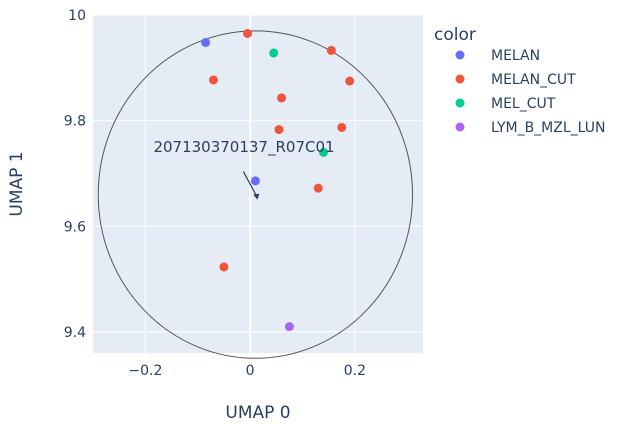  I want to click on annotation-arrowhead, so click(256, 196).